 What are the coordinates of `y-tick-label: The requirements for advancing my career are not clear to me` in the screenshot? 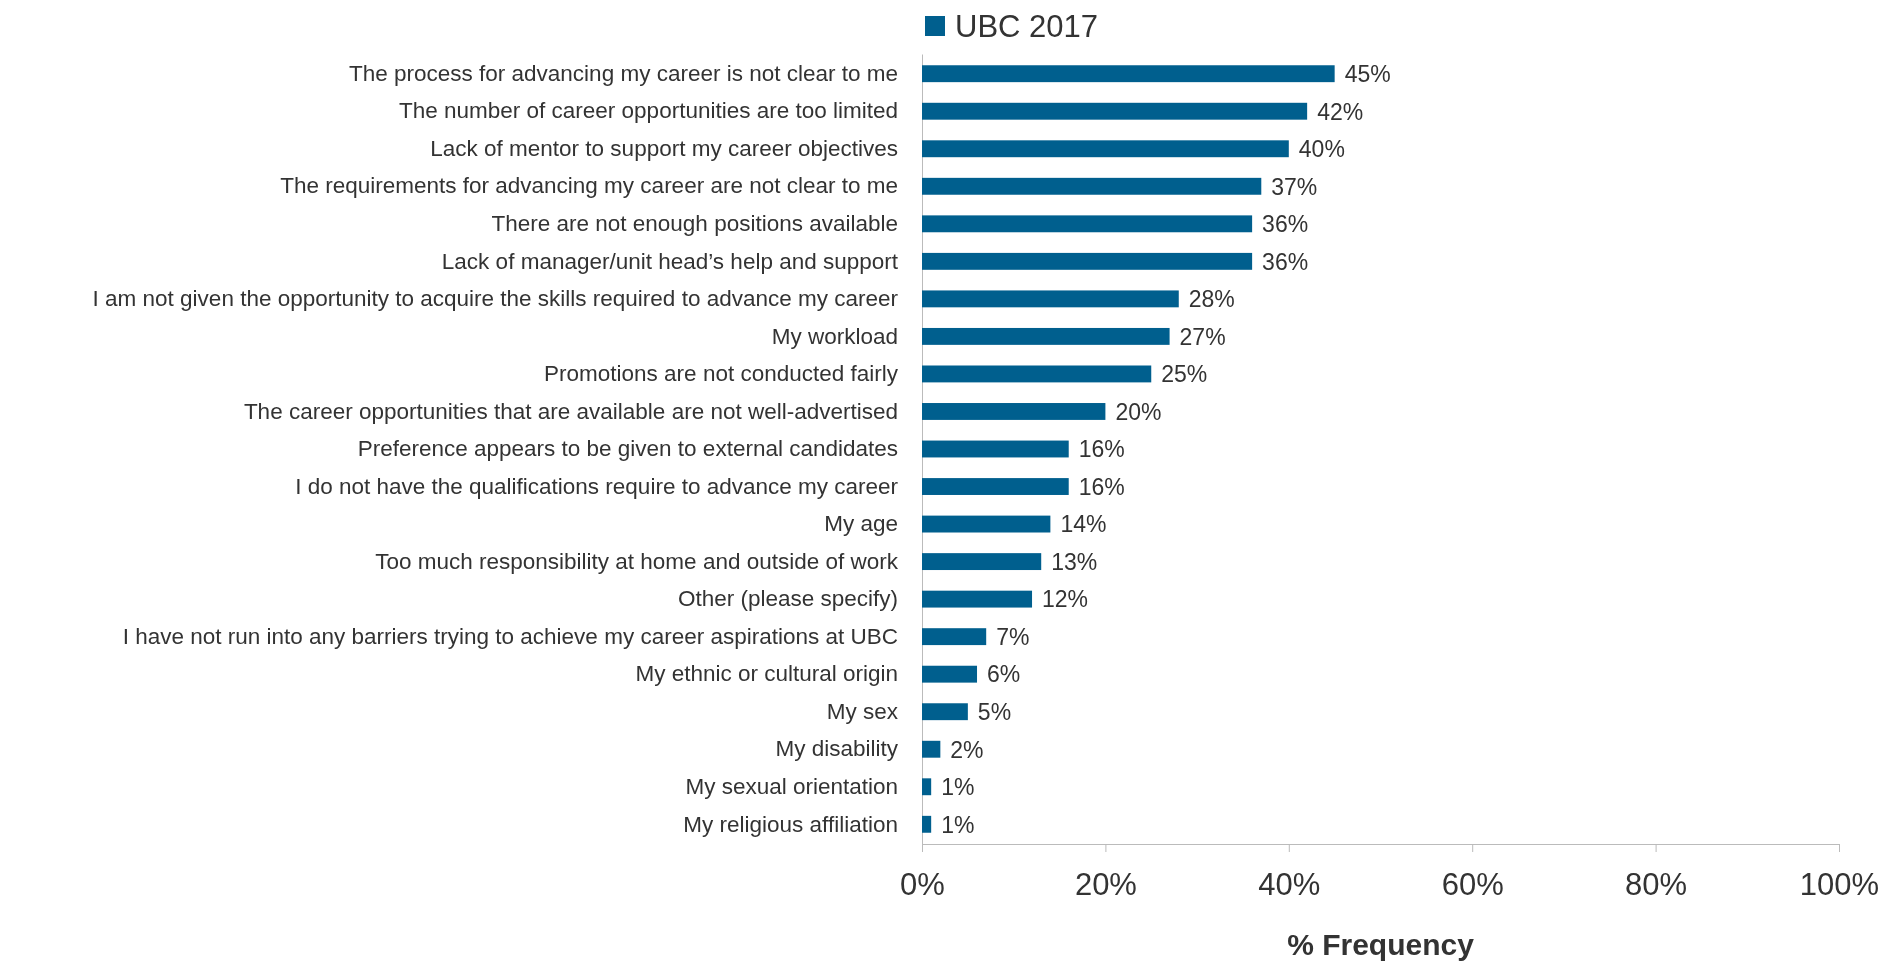 It's located at (589, 186).